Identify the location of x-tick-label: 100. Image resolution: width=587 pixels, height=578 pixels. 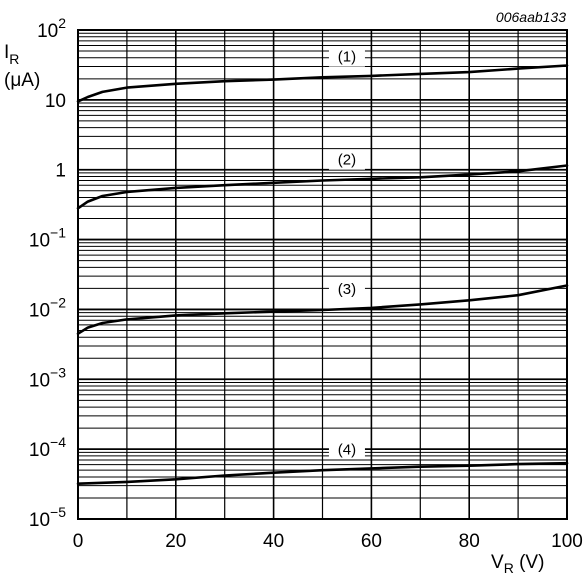
(567, 541).